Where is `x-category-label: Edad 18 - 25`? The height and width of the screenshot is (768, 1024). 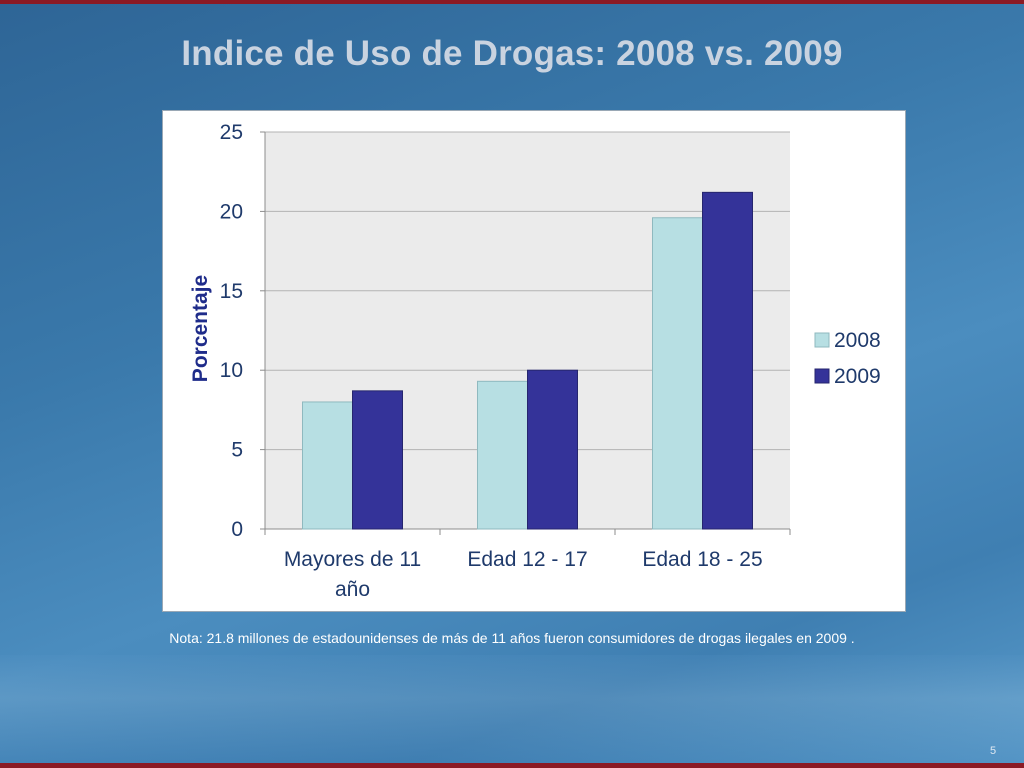
x-category-label: Edad 18 - 25 is located at coordinates (702, 559).